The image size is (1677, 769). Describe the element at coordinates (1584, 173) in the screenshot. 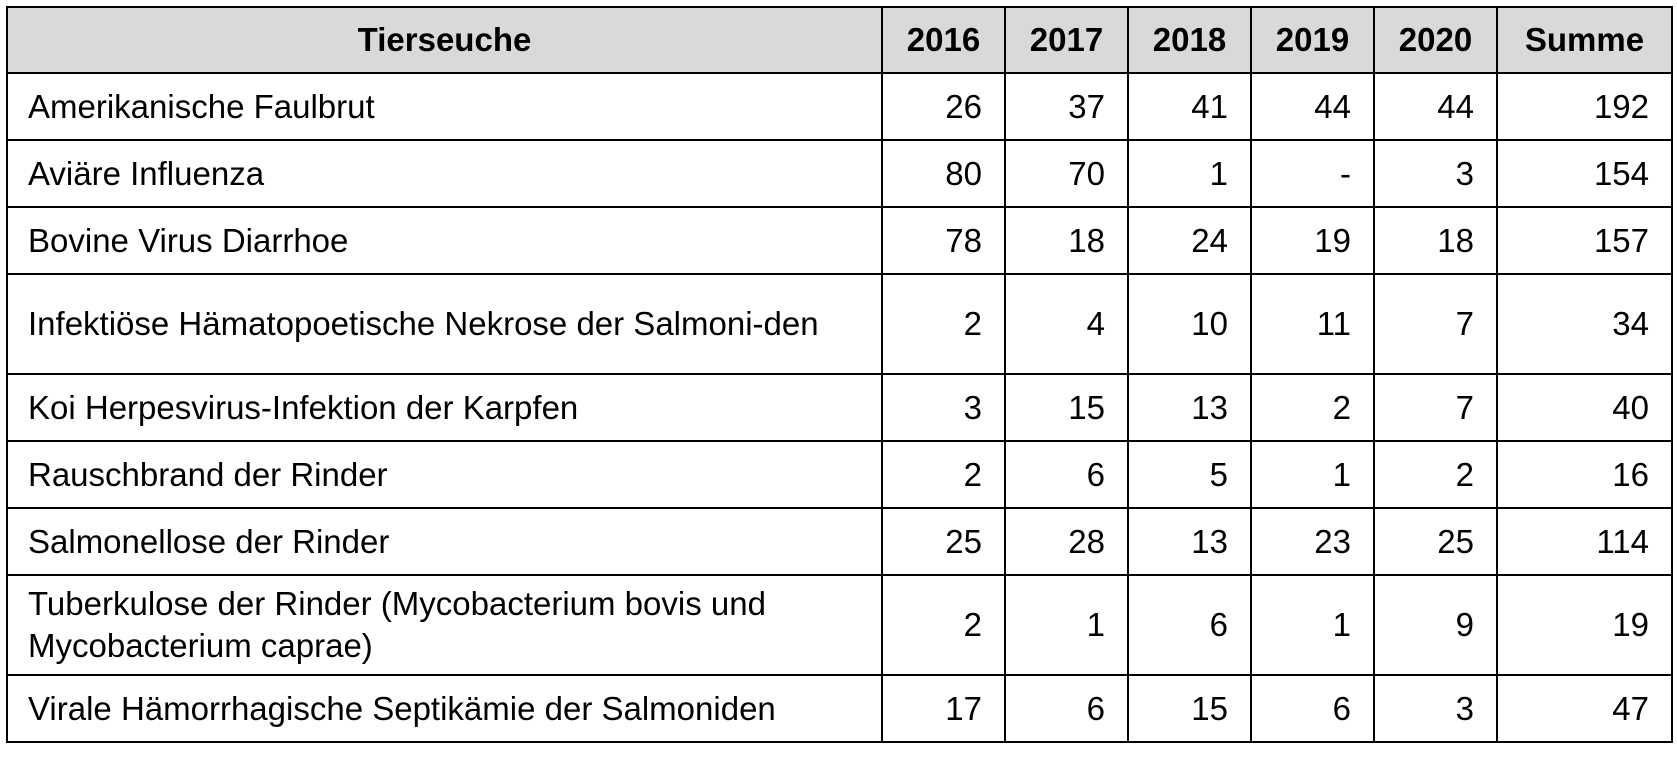

I see `value-summe: 154` at that location.